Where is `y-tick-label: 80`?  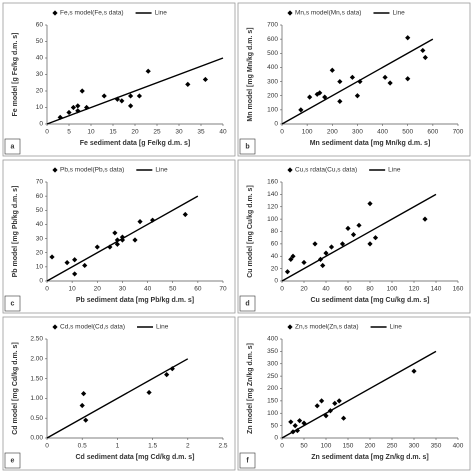 y-tick-label: 80 is located at coordinates (275, 231).